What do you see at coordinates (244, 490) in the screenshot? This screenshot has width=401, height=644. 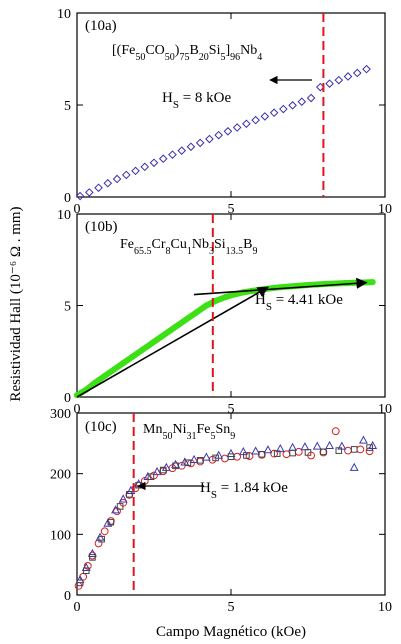 I see `hs-label: HS = 1.84 kOe` at bounding box center [244, 490].